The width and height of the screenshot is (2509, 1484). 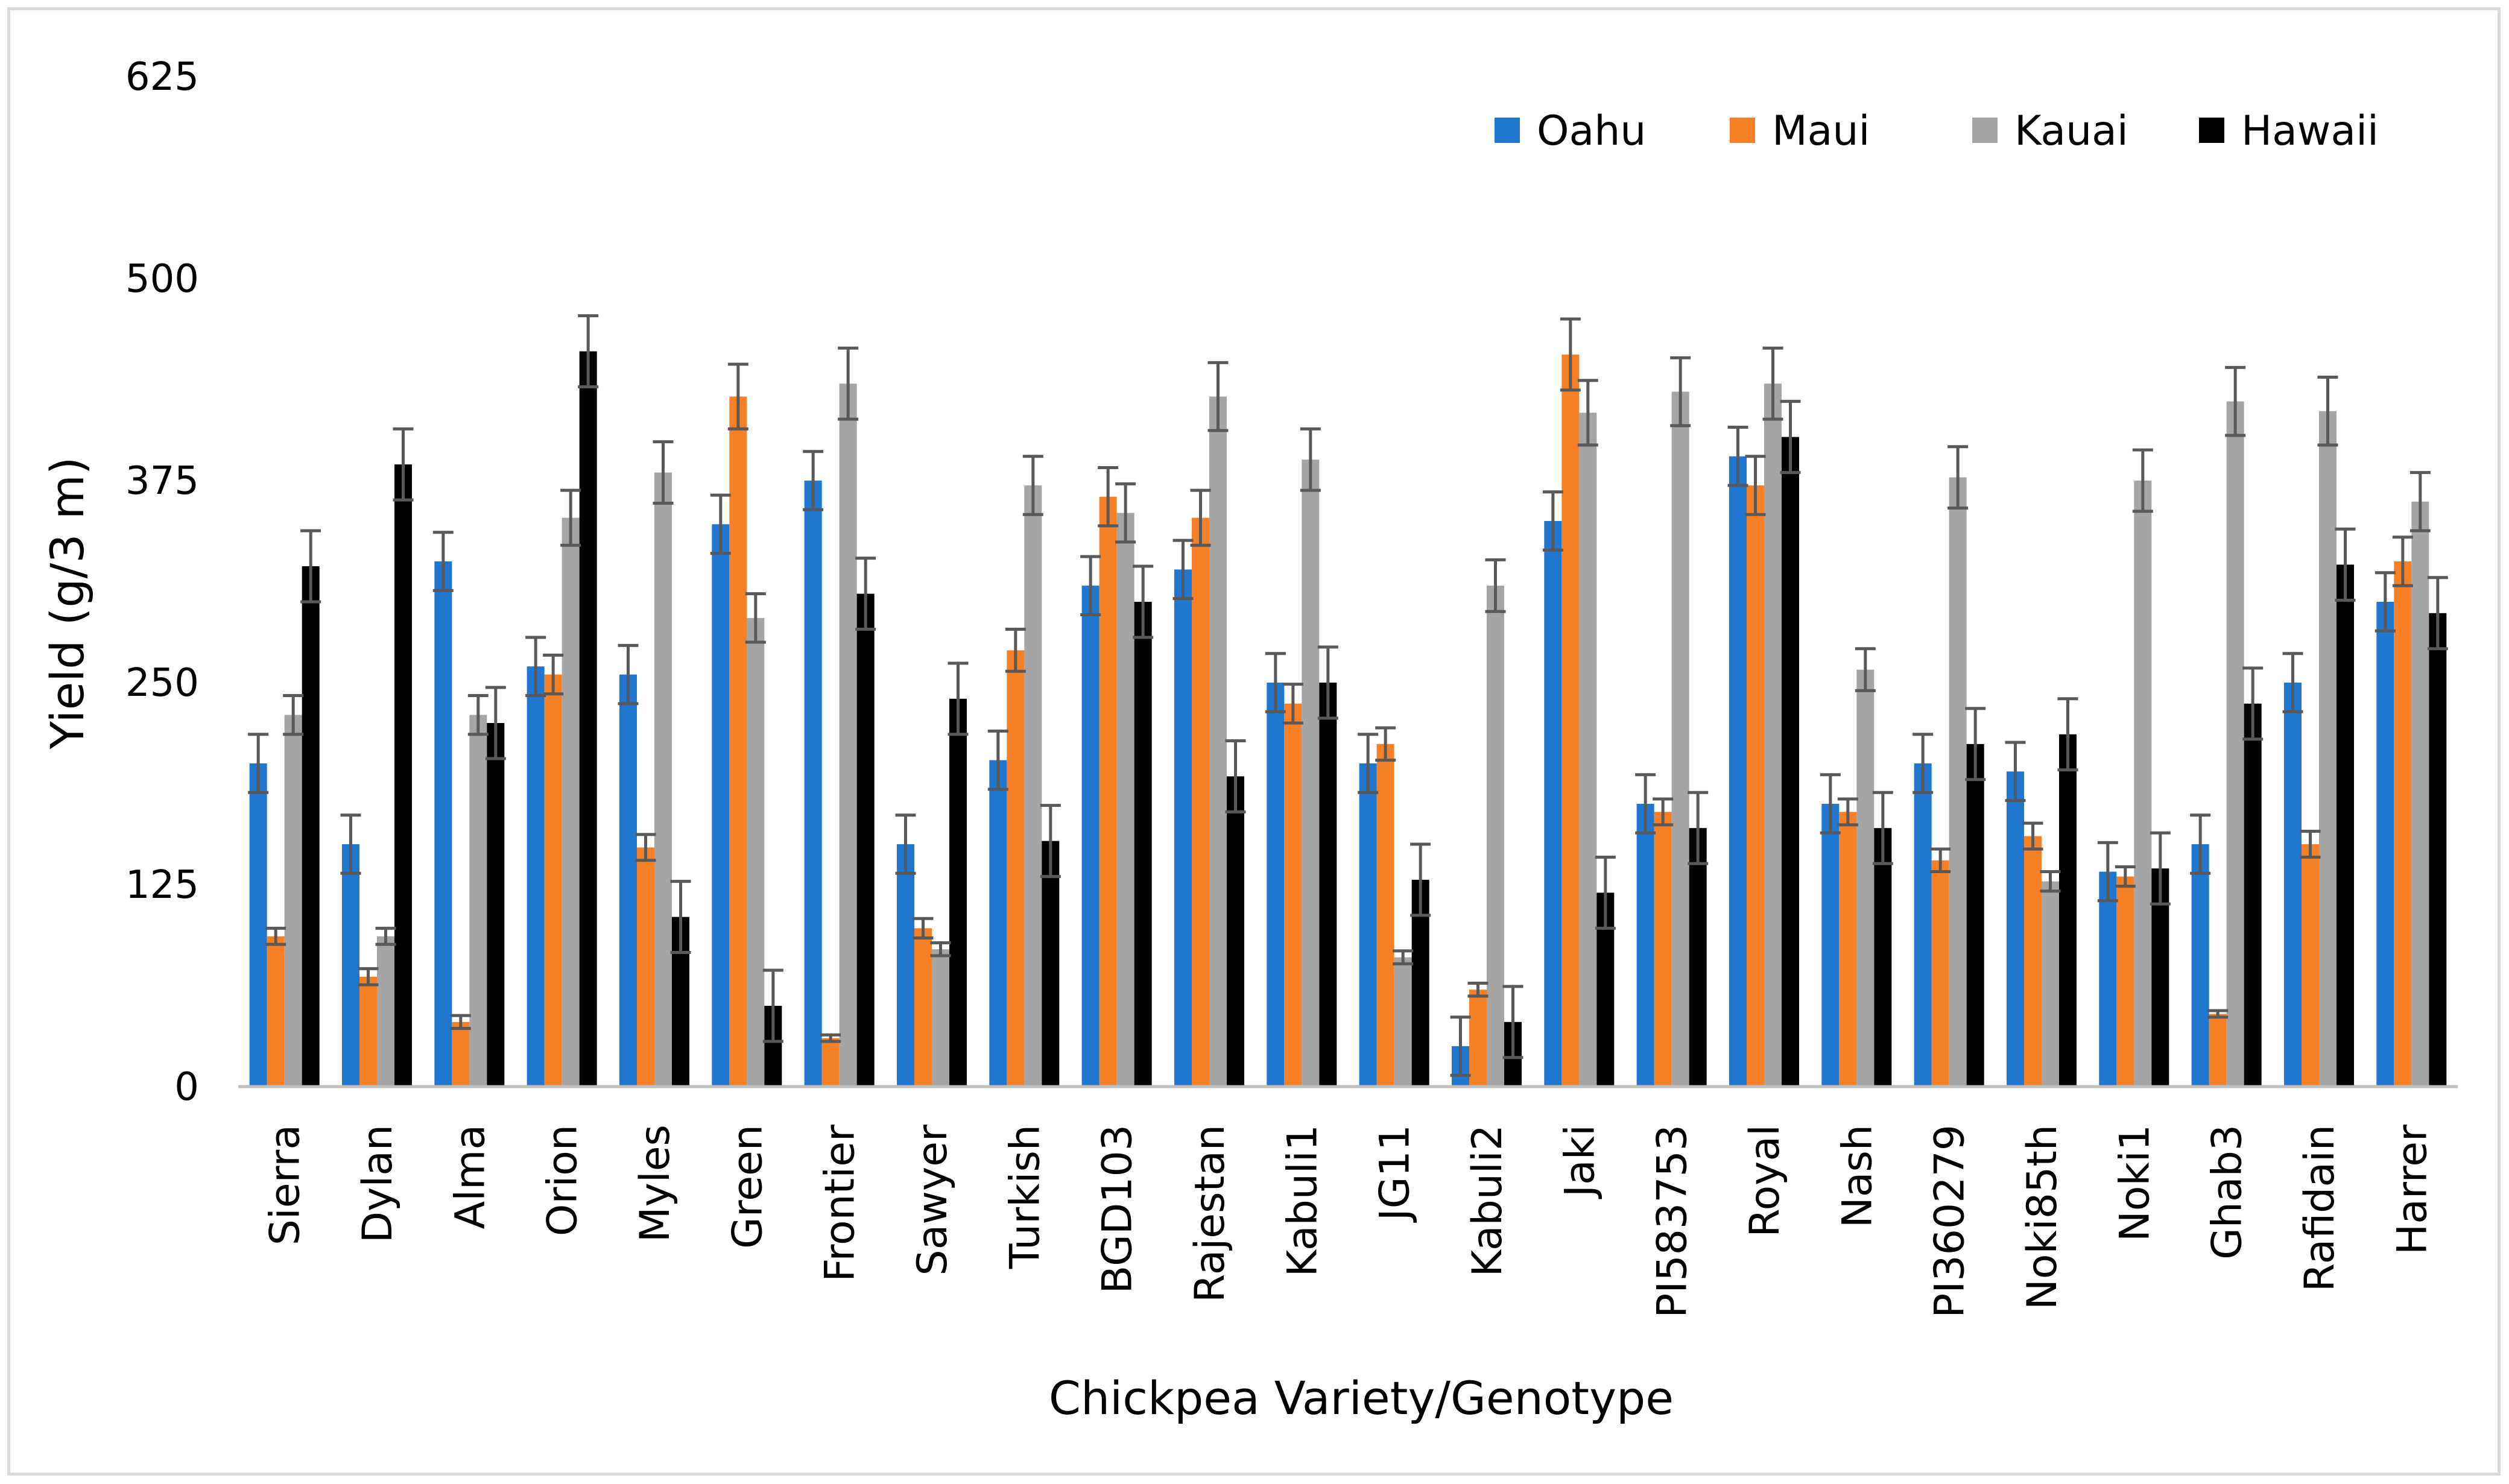 I want to click on bar-oahu-dylan, so click(x=350, y=965).